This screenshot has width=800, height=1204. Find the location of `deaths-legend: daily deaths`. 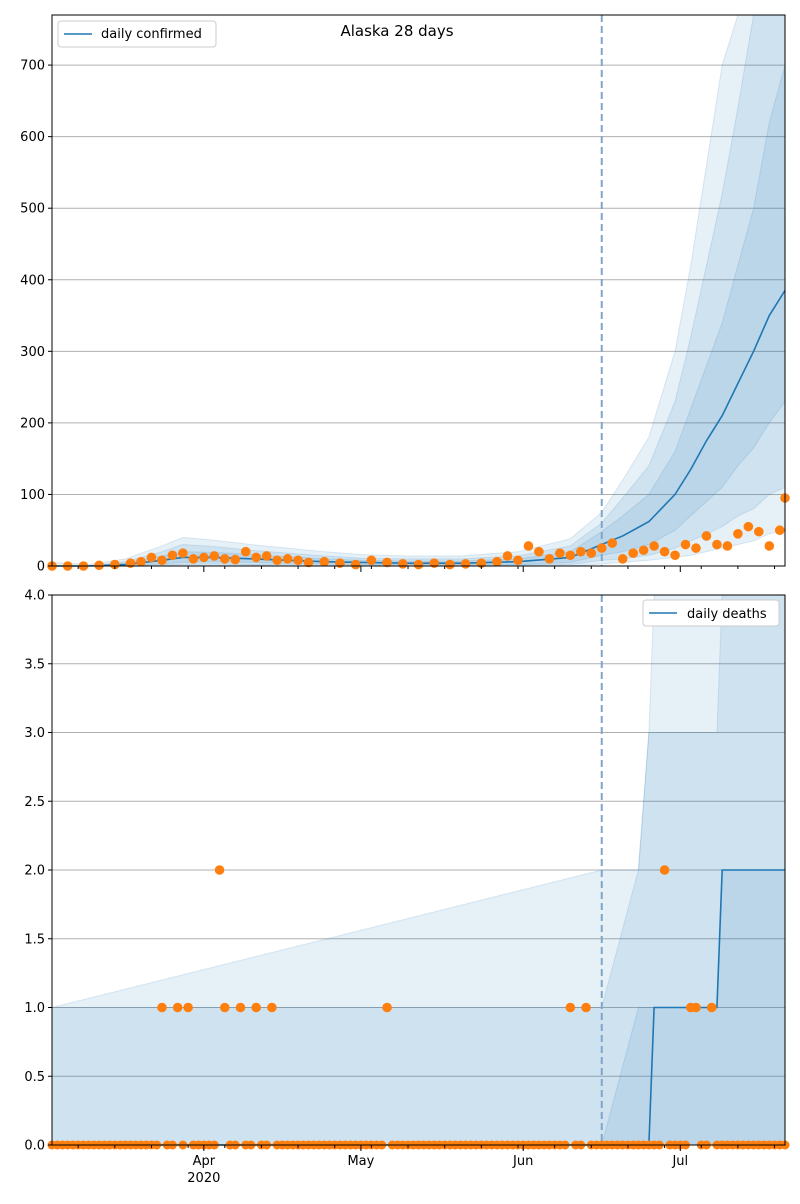

deaths-legend: daily deaths is located at coordinates (711, 613).